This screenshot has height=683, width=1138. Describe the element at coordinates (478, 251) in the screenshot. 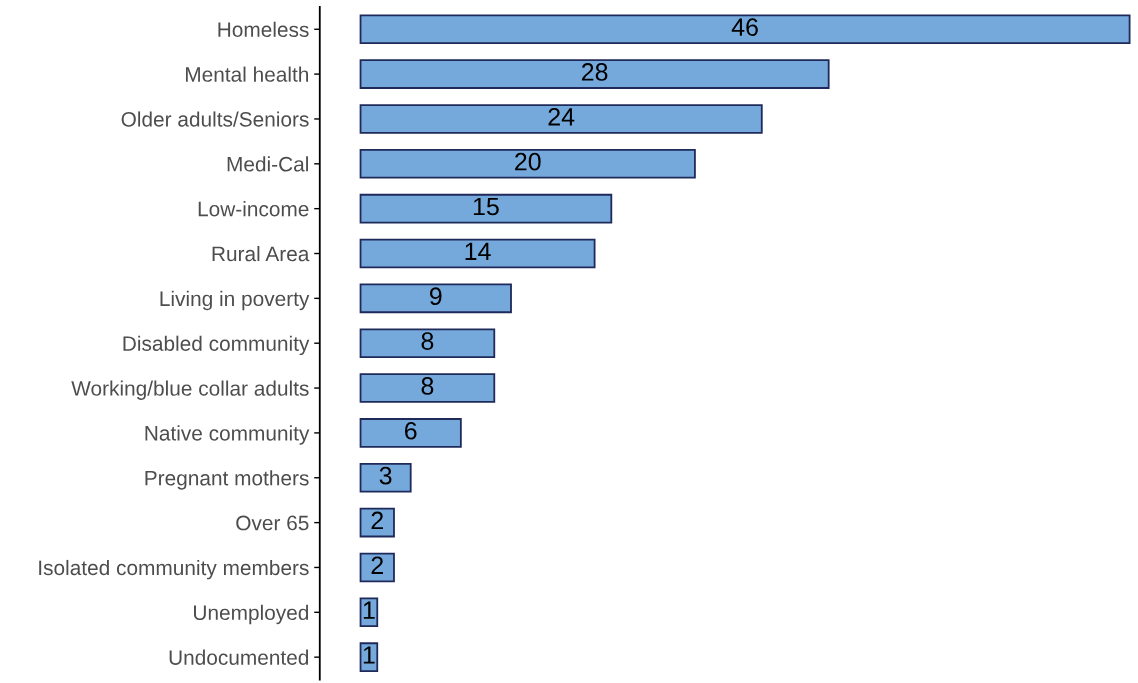

I see `data-label: 14` at that location.